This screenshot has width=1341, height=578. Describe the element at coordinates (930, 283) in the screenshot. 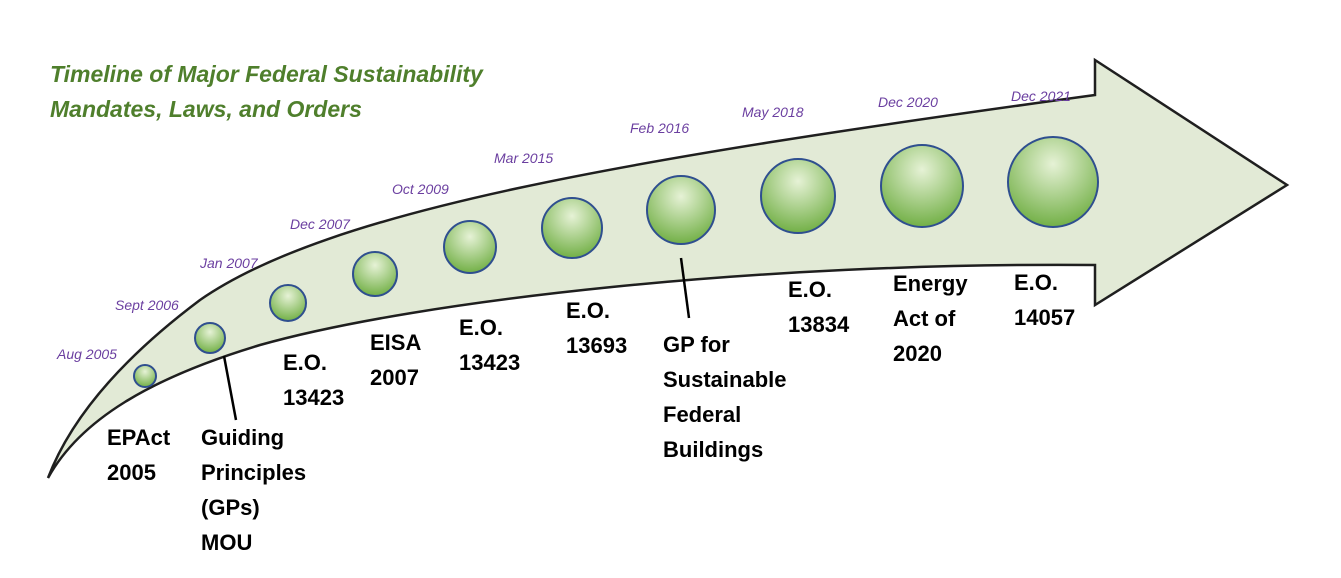

I see `milestone-label-line: Energy` at that location.